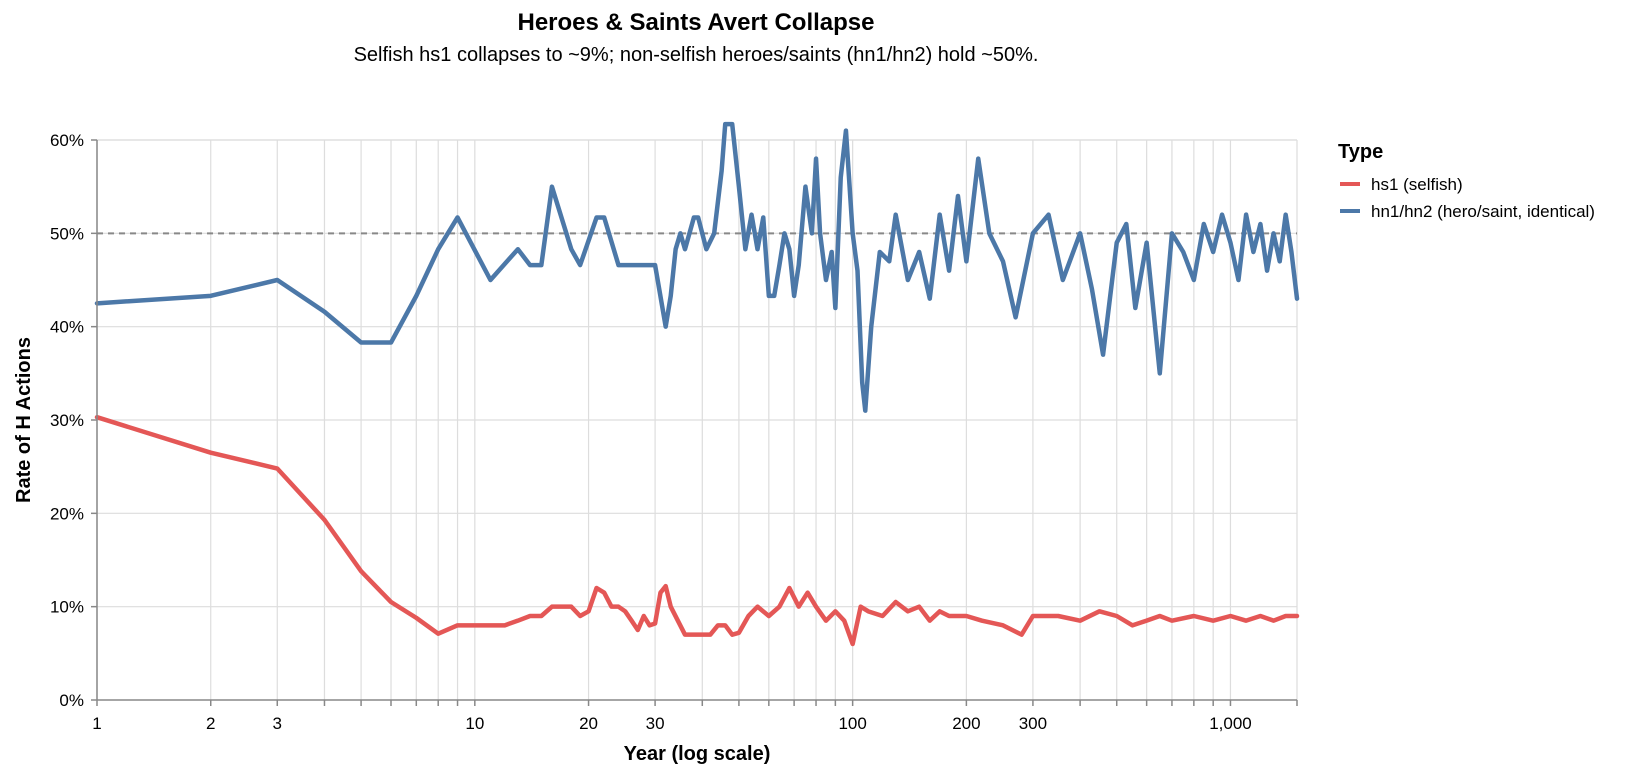 Image resolution: width=1644 pixels, height=774 pixels. What do you see at coordinates (588, 723) in the screenshot?
I see `x-tick-label: 20` at bounding box center [588, 723].